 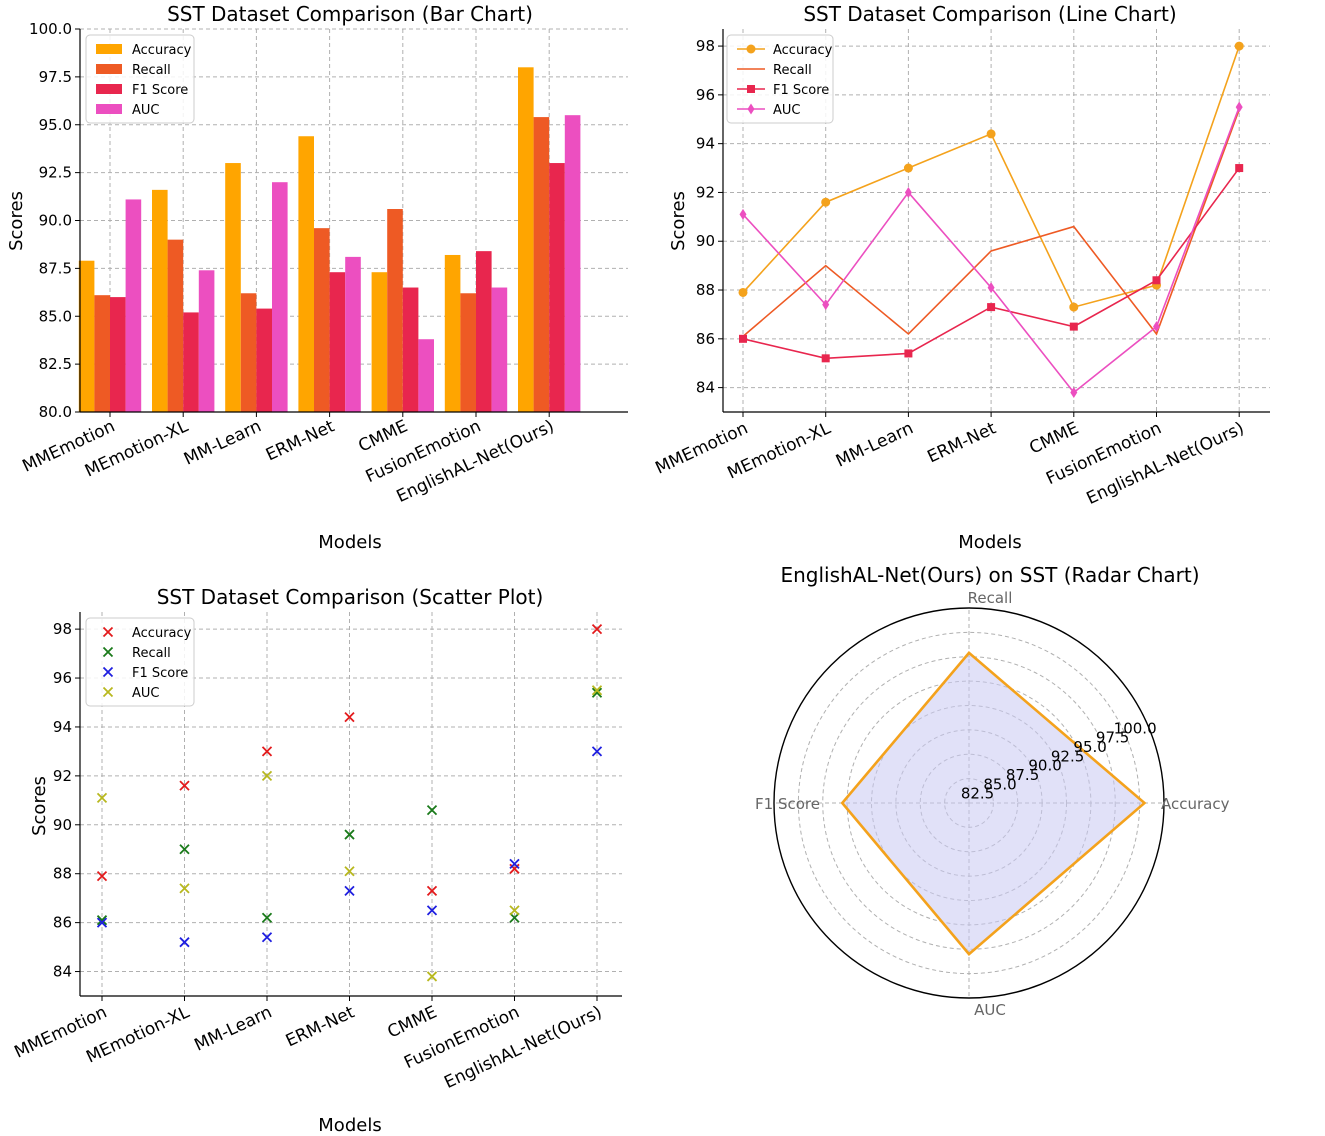 What do you see at coordinates (825, 358) in the screenshot?
I see `point-f1-score-memotion-xl` at bounding box center [825, 358].